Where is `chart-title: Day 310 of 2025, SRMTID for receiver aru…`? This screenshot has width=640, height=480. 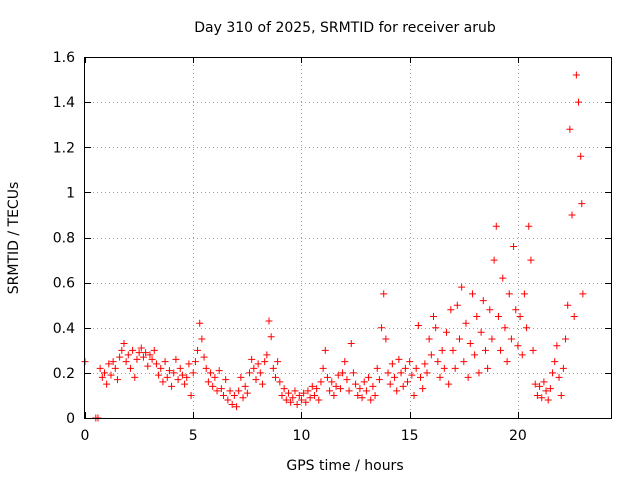 chart-title: Day 310 of 2025, SRMTID for receiver aru… is located at coordinates (345, 28).